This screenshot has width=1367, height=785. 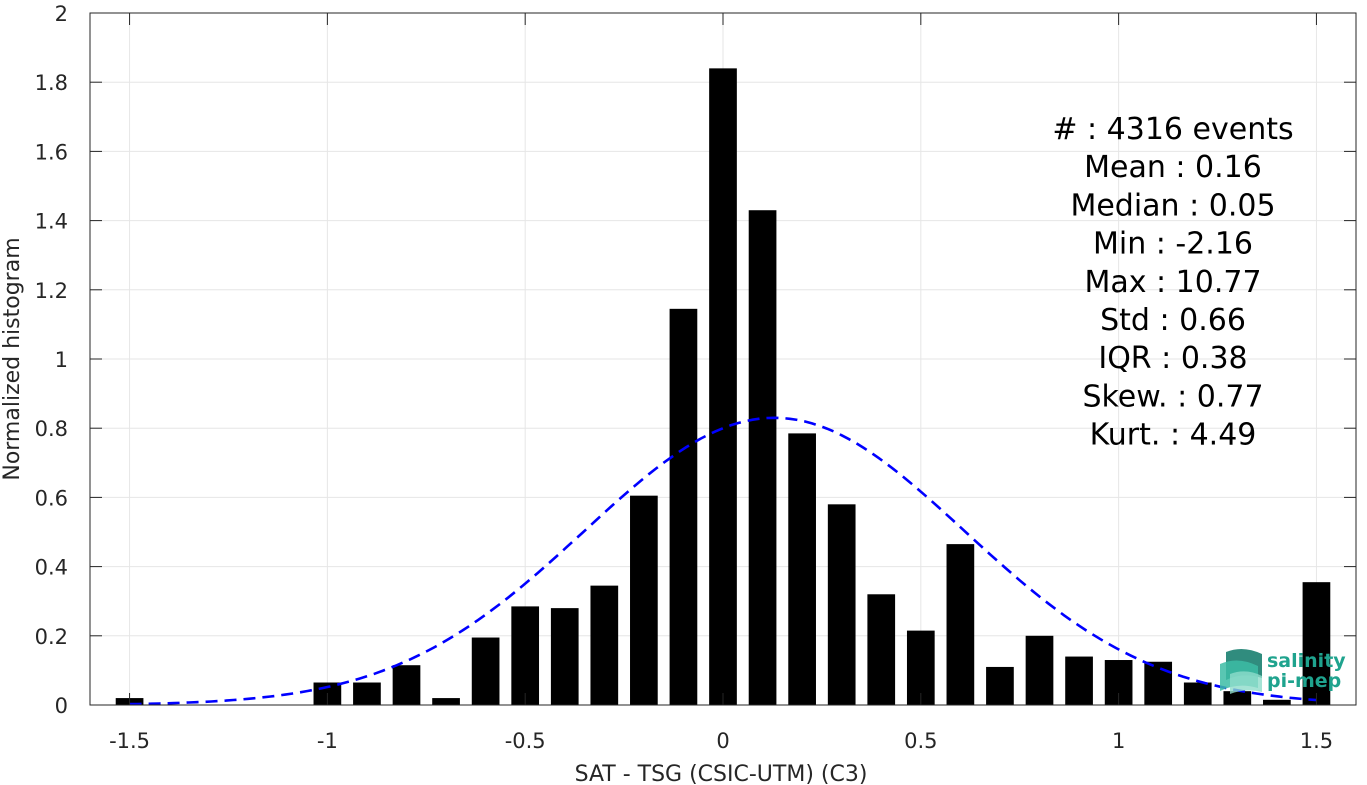 What do you see at coordinates (1173, 167) in the screenshot?
I see `stats-line: Mean : 0.16` at bounding box center [1173, 167].